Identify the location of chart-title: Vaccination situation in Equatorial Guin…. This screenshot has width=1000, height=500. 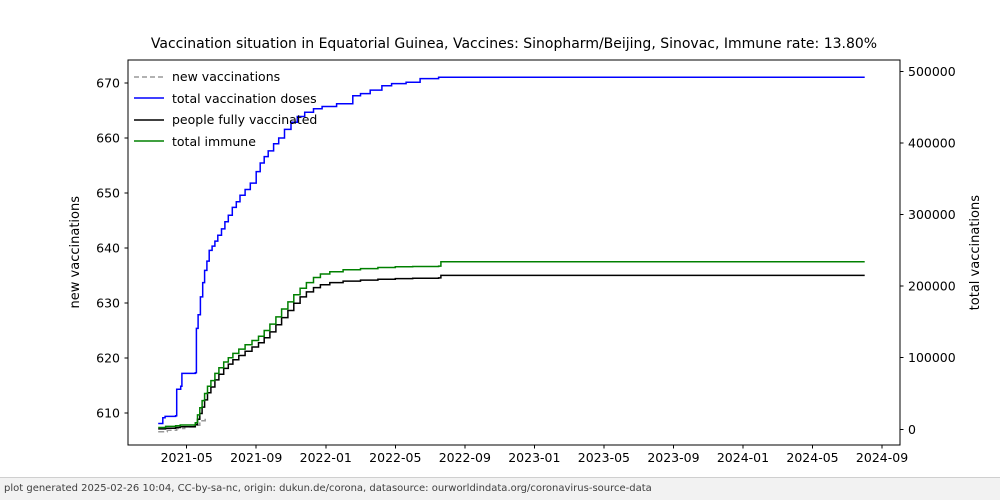
(514, 44).